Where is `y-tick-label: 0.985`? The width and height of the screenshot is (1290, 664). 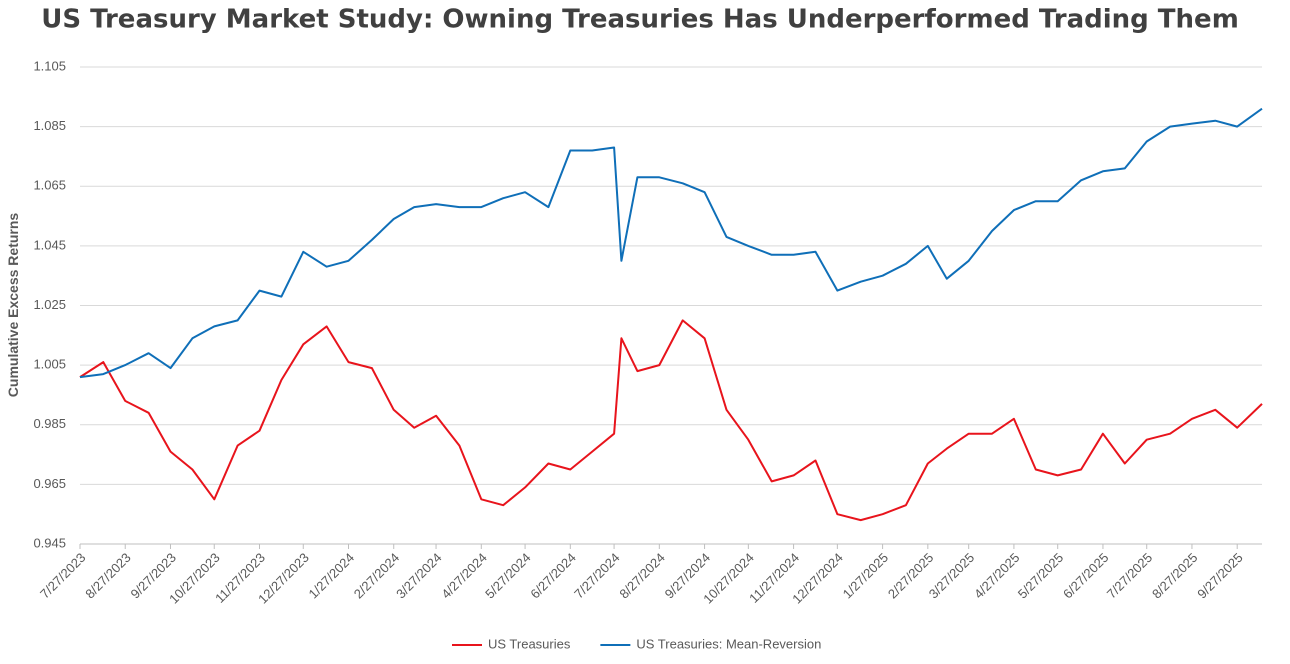
y-tick-label: 0.985 is located at coordinates (49, 423).